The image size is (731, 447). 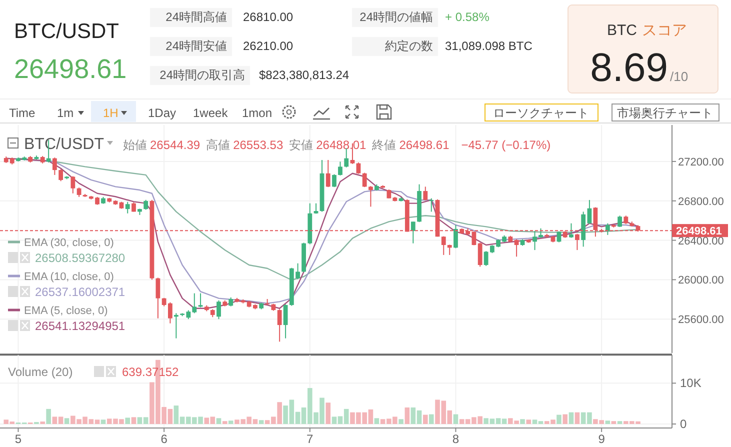 What do you see at coordinates (257, 113) in the screenshot?
I see `text: 1mon` at bounding box center [257, 113].